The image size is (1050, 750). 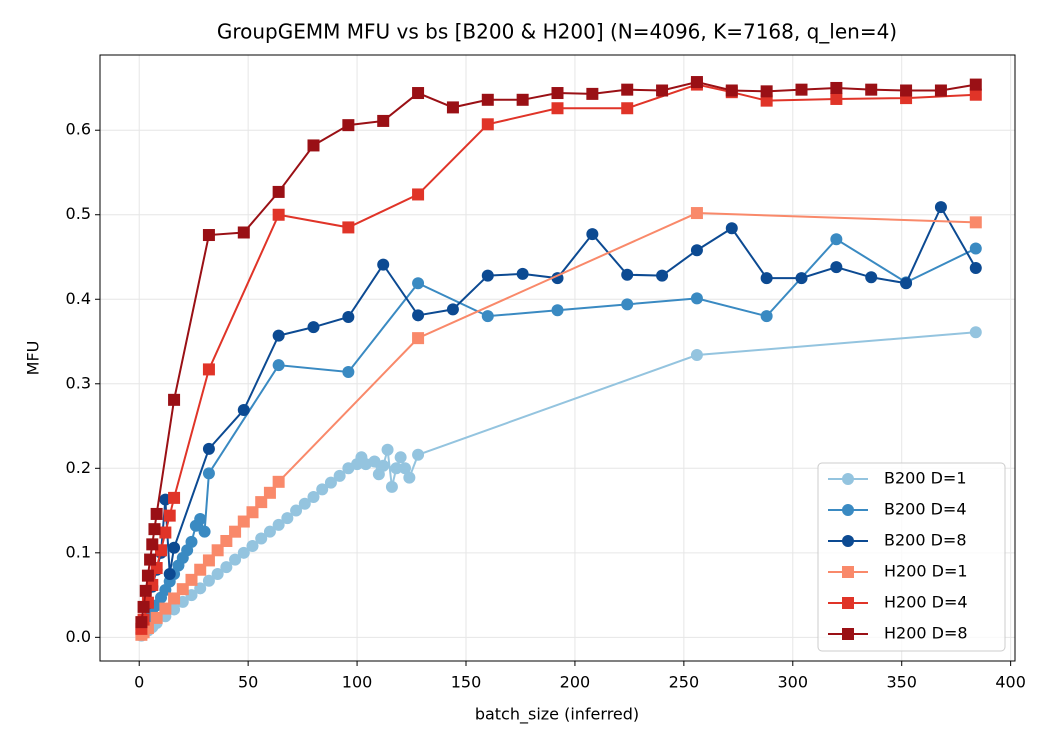 I want to click on legend-label: H200 D=8, so click(x=926, y=633).